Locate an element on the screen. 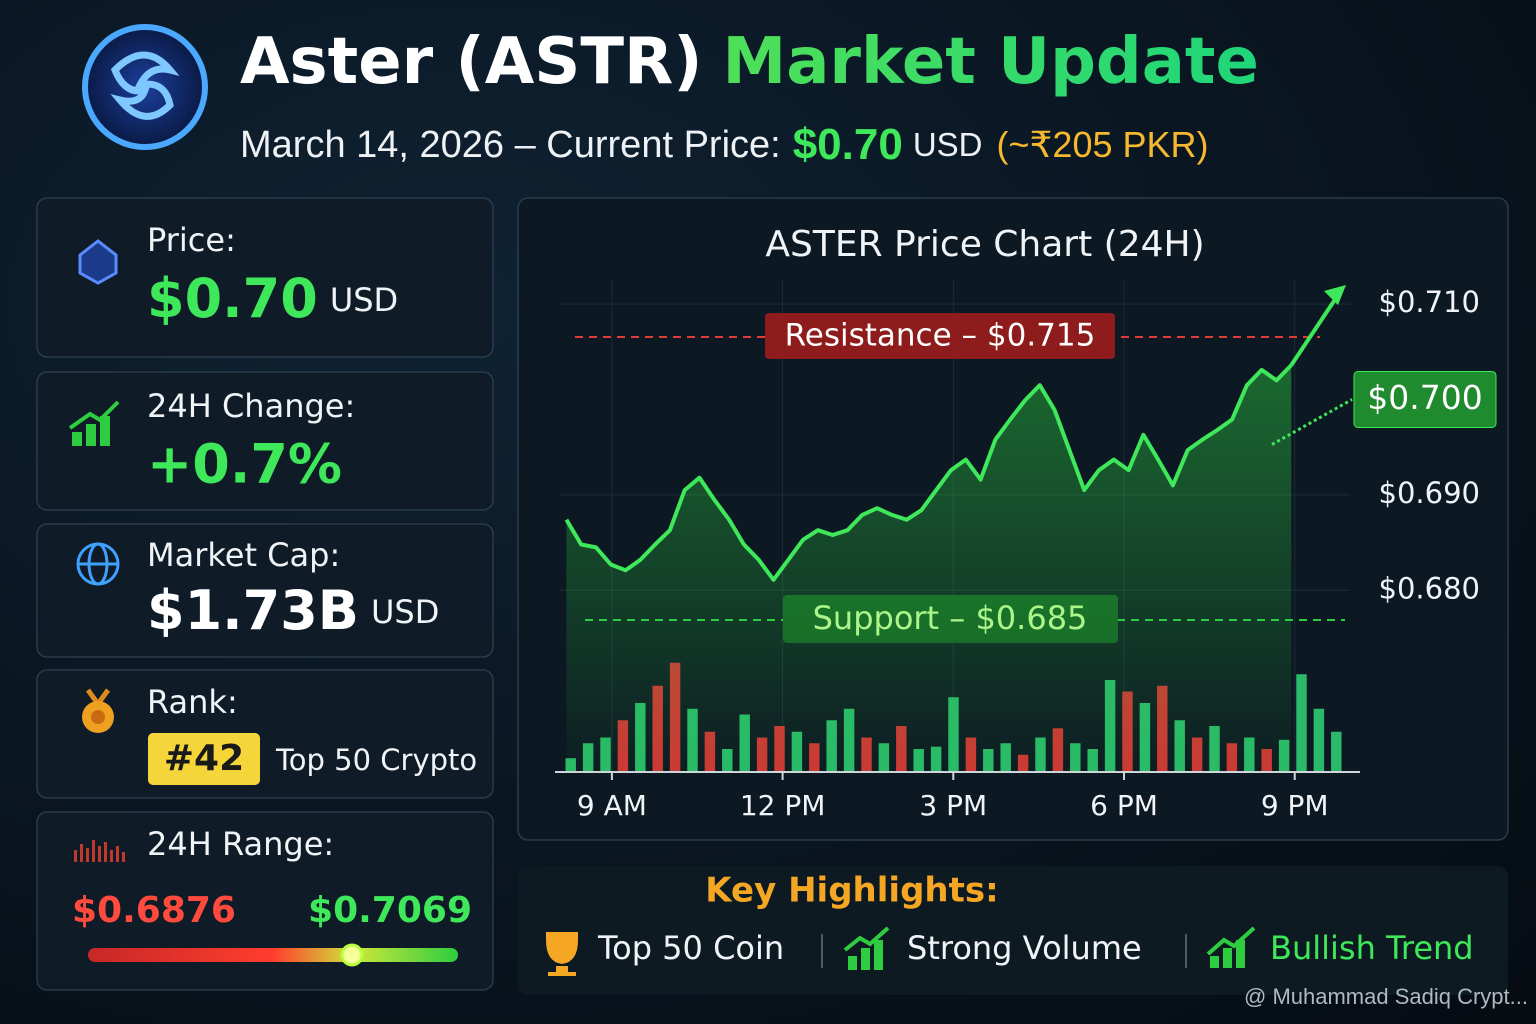 This screenshot has height=1024, width=1536. price-unit: USD is located at coordinates (364, 300).